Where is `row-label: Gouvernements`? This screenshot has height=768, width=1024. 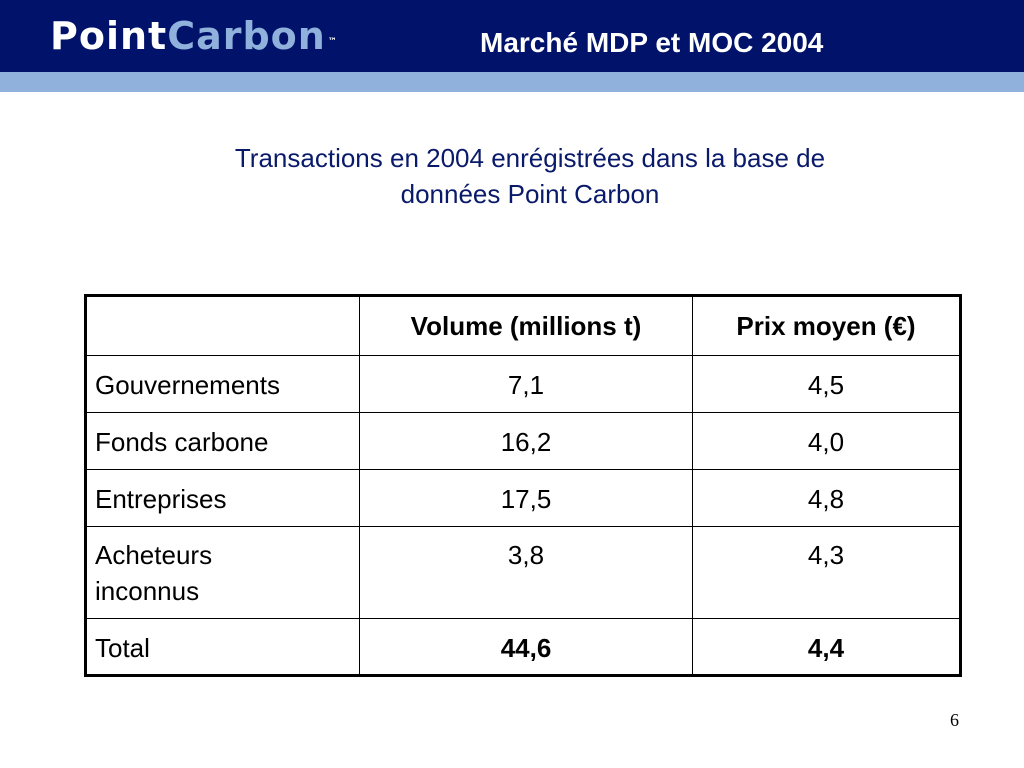
row-label: Gouvernements is located at coordinates (222, 384).